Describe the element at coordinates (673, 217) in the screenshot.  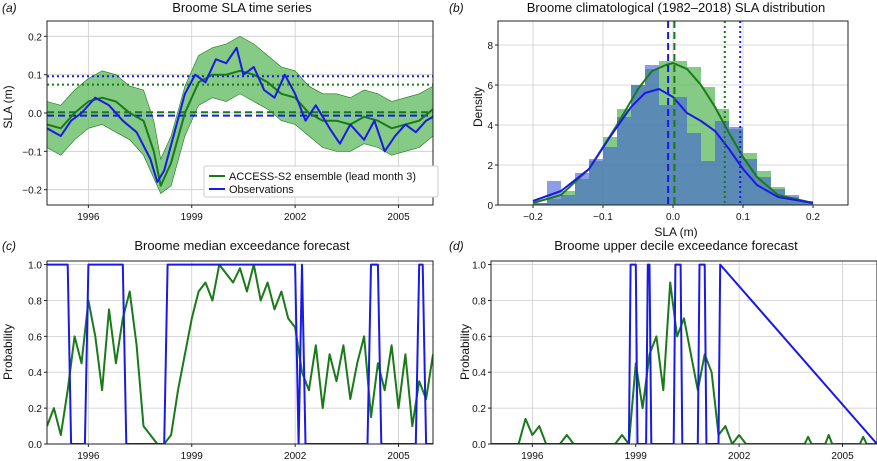
I see `x-tick-label: 0.0` at that location.